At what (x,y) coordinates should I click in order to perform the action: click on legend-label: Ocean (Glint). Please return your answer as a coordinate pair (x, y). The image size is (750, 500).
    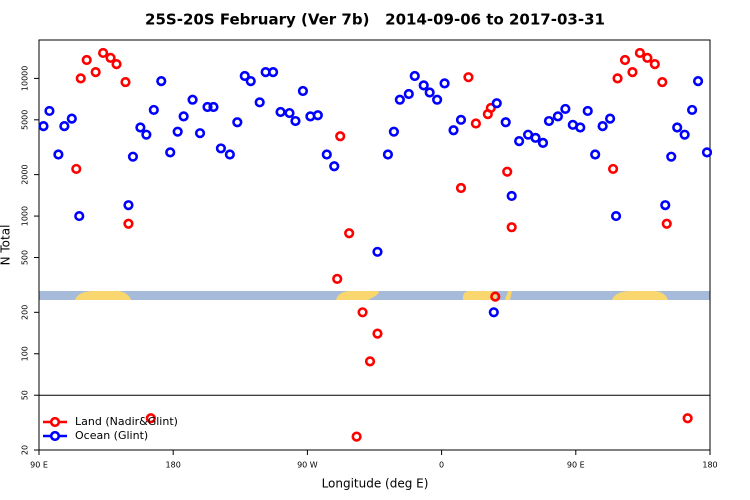
    Looking at the image, I should click on (111, 435).